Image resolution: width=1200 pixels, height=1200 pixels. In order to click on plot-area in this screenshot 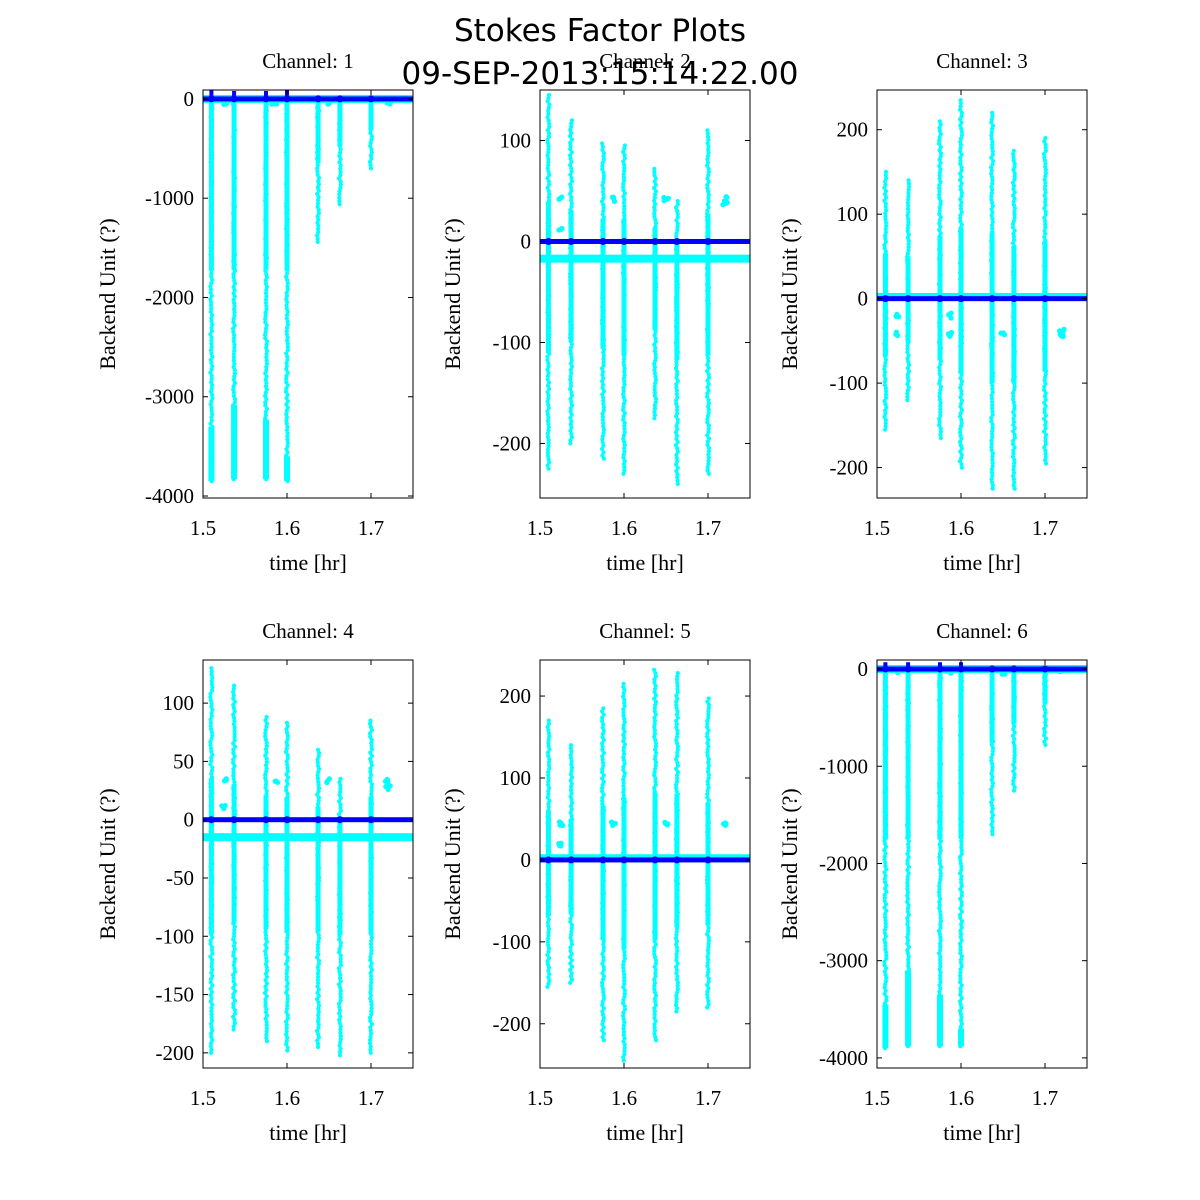, I will do `click(308, 287)`.